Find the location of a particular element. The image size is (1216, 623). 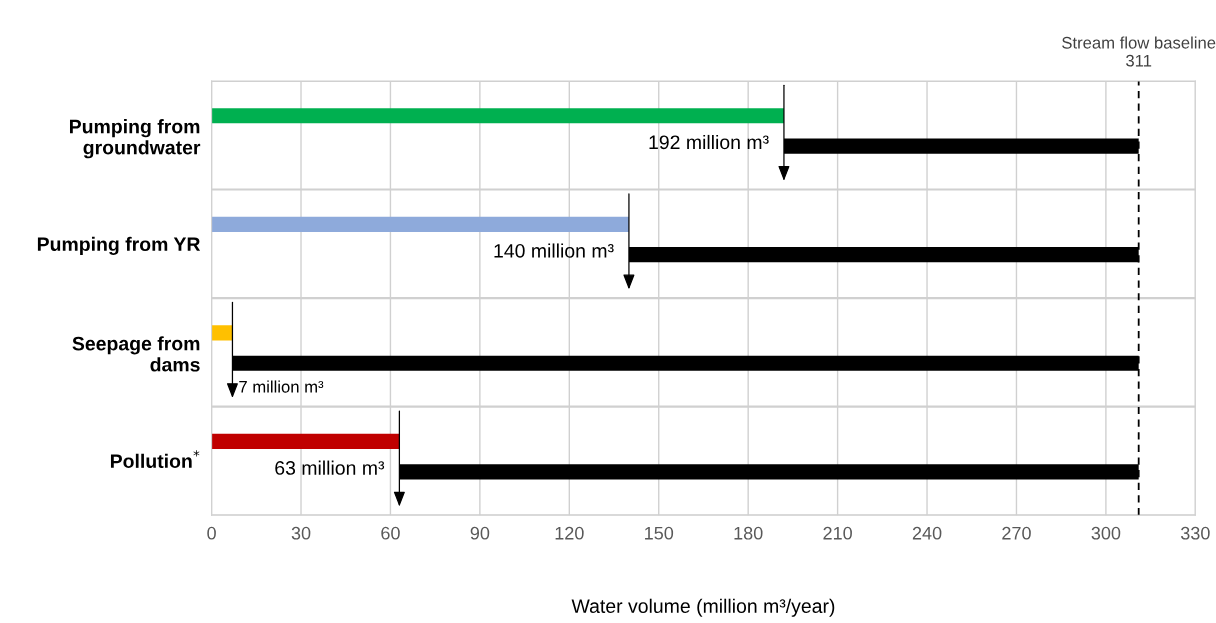

annotation: 7 million m³ is located at coordinates (281, 386).